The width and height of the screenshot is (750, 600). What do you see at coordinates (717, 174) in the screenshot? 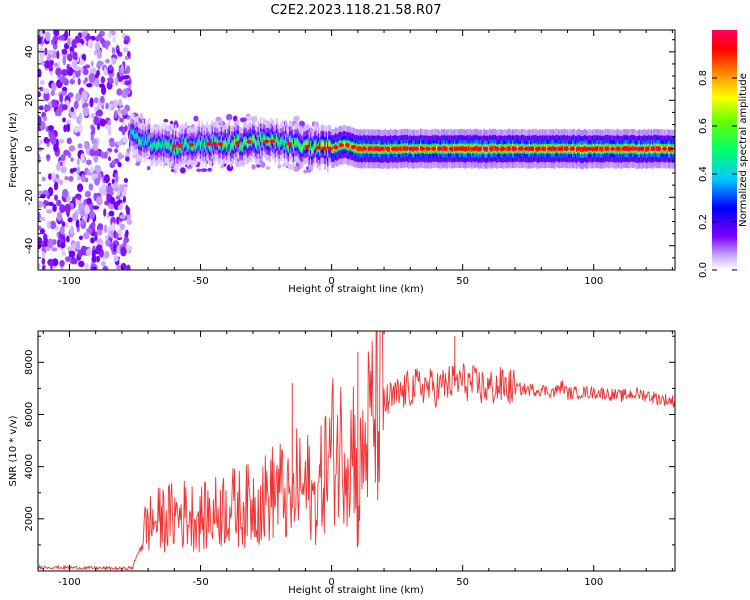
I see `colorbar-ticks: 0.0 0.2 0.4 0.6 0.8` at bounding box center [717, 174].